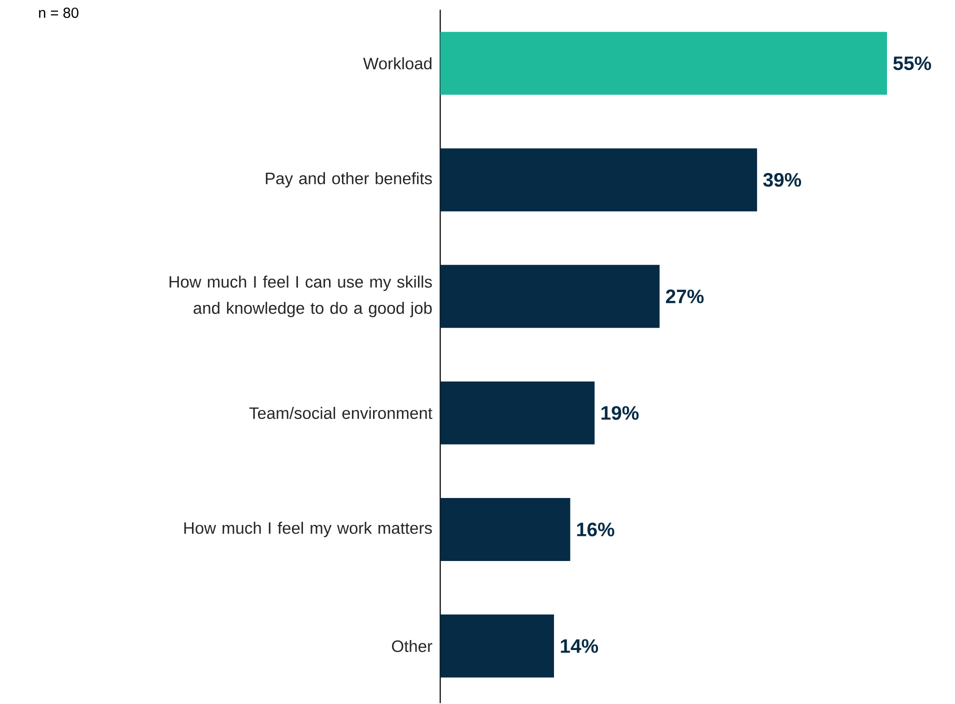 The height and width of the screenshot is (704, 955). I want to click on y-tick-label: How much I feel I can use my skills and knowledge to do a good job, so click(301, 297).